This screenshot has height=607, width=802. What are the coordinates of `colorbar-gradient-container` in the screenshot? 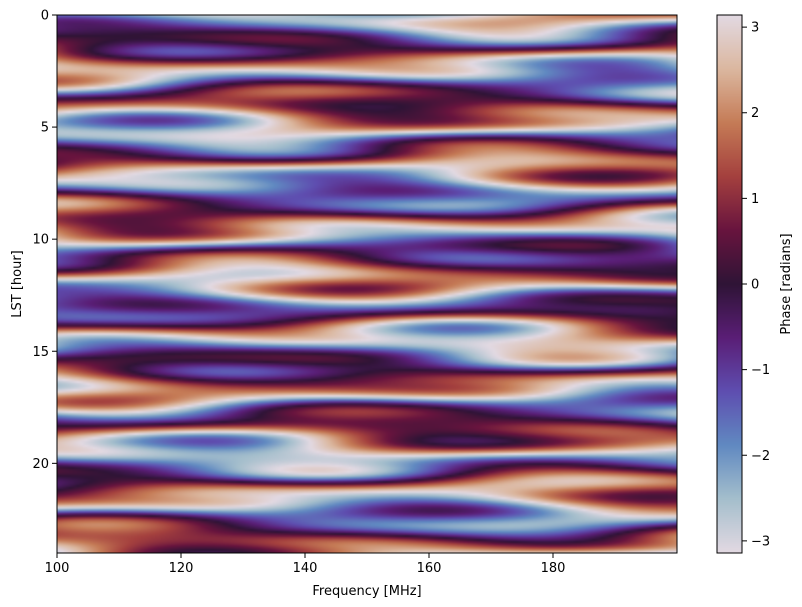 It's located at (729, 284).